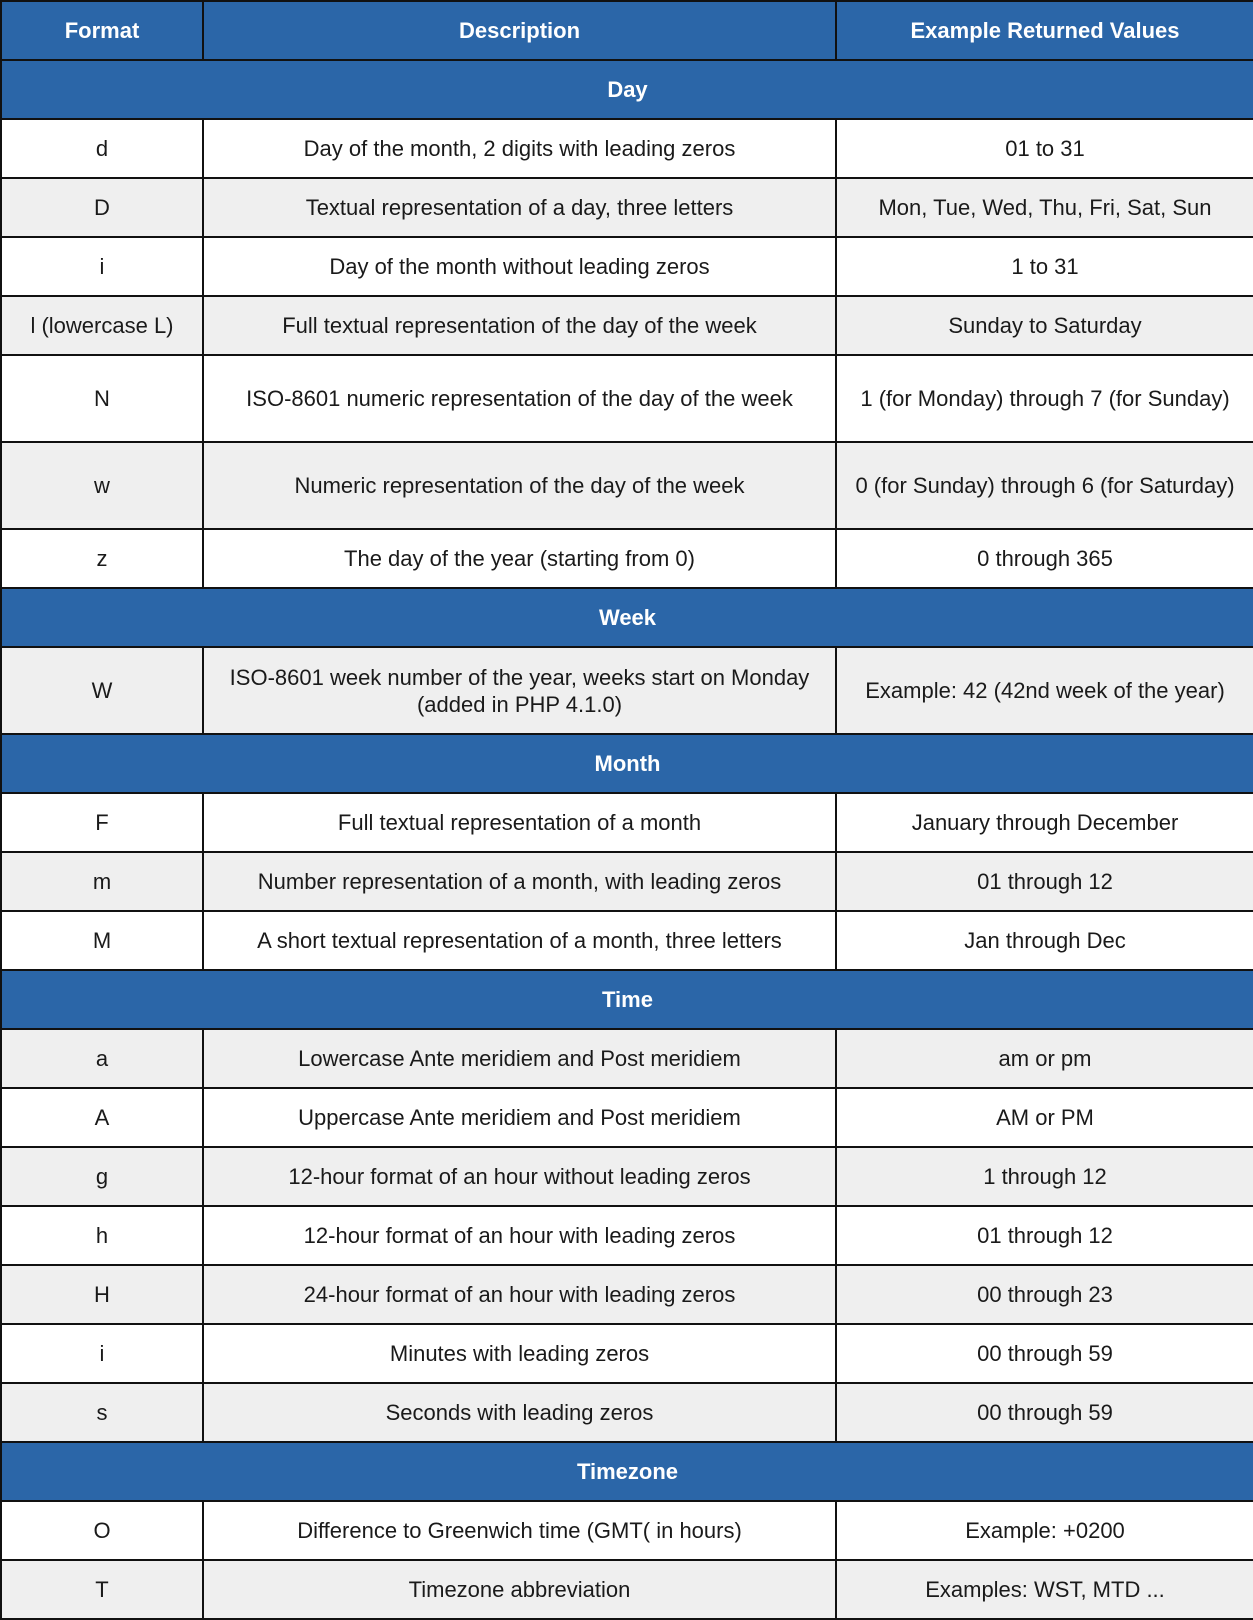  What do you see at coordinates (1044, 940) in the screenshot?
I see `cell-example: Jan through Dec` at bounding box center [1044, 940].